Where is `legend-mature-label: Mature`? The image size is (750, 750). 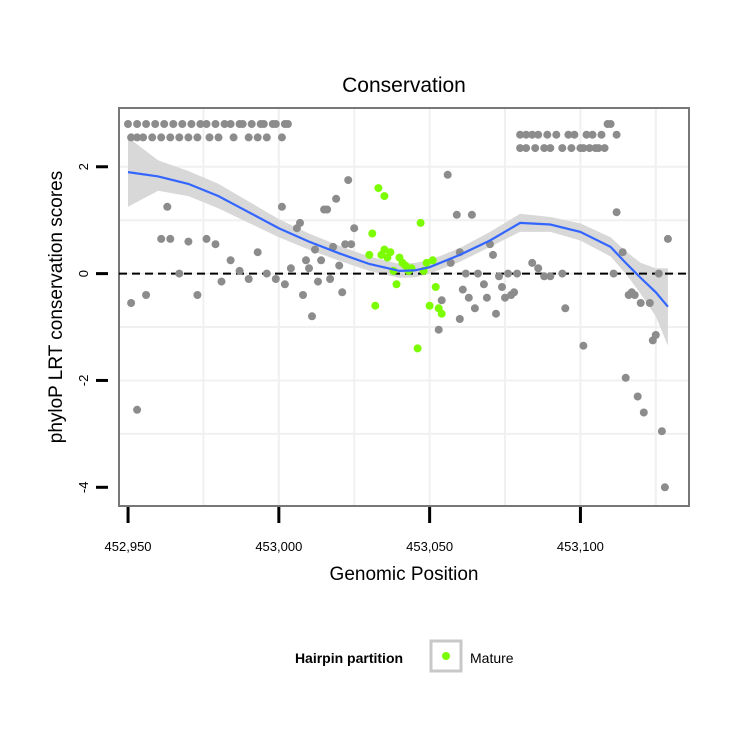 legend-mature-label: Mature is located at coordinates (492, 658).